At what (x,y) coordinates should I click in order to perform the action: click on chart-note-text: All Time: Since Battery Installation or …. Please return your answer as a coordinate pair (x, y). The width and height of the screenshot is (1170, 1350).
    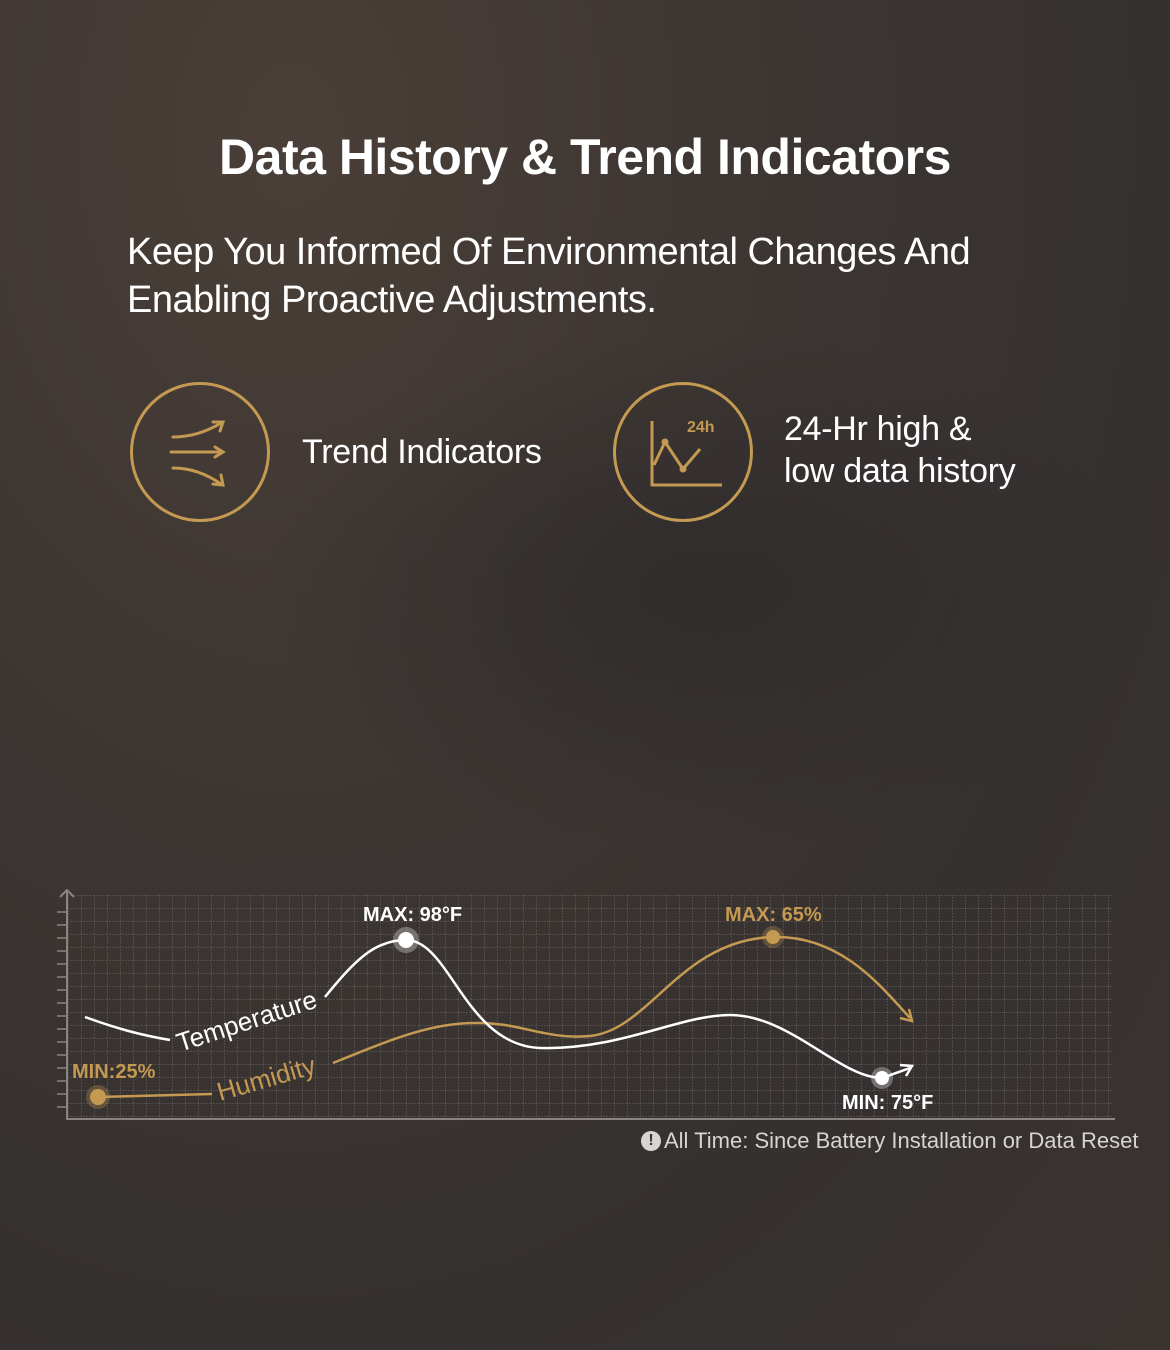
    Looking at the image, I should click on (901, 1140).